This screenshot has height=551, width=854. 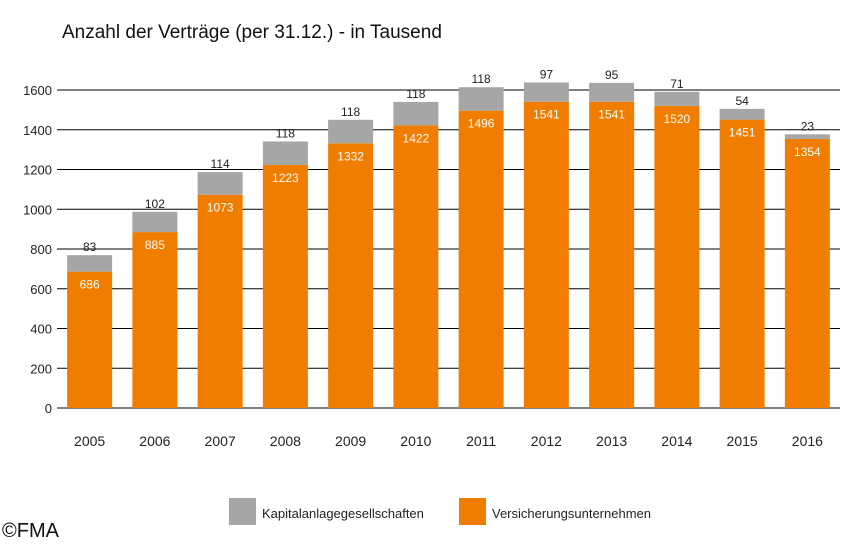 I want to click on y-tick-1400: 1400, so click(x=37, y=130).